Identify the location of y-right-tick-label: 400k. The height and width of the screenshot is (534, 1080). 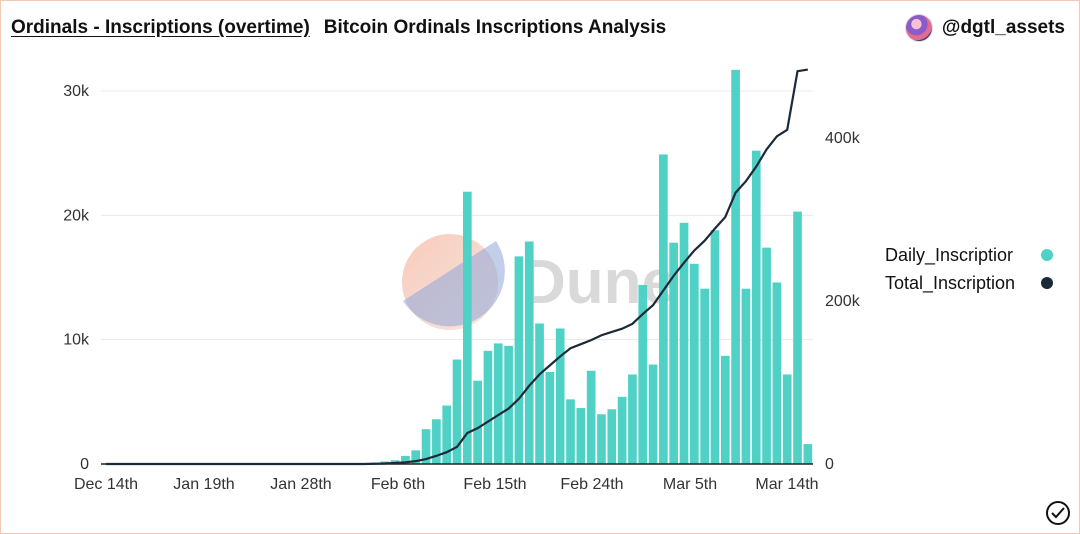
(843, 138).